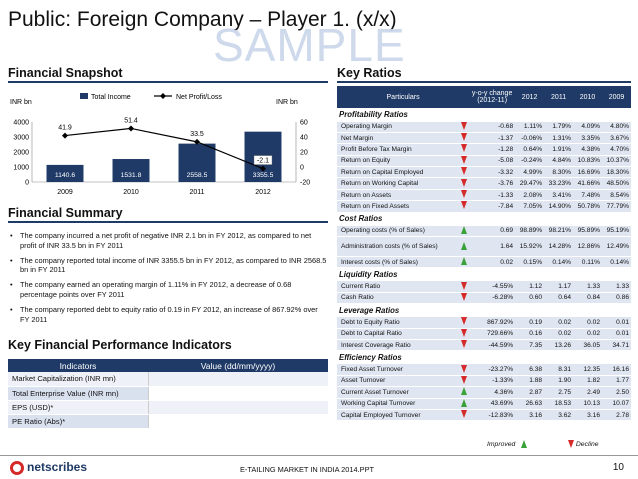 The image size is (638, 479). Describe the element at coordinates (197, 162) in the screenshot. I see `bar-total-income` at that location.